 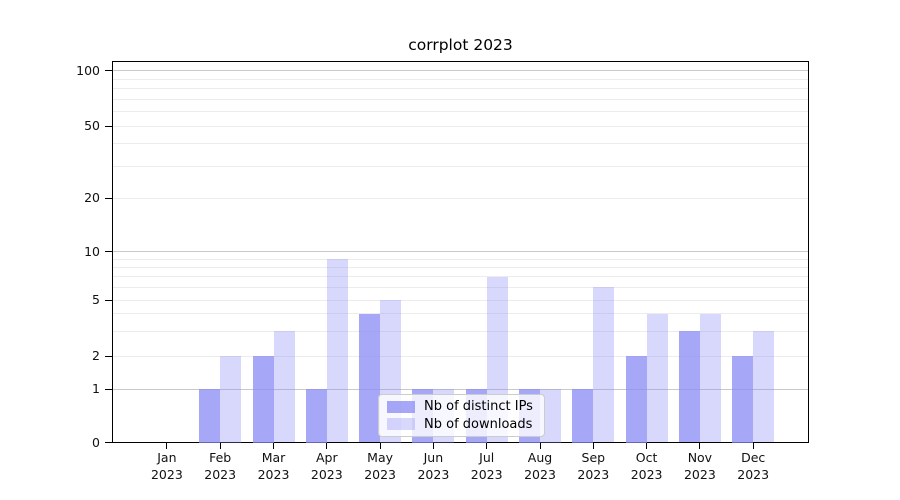 I want to click on y-tick-label: 2, so click(x=96, y=355).